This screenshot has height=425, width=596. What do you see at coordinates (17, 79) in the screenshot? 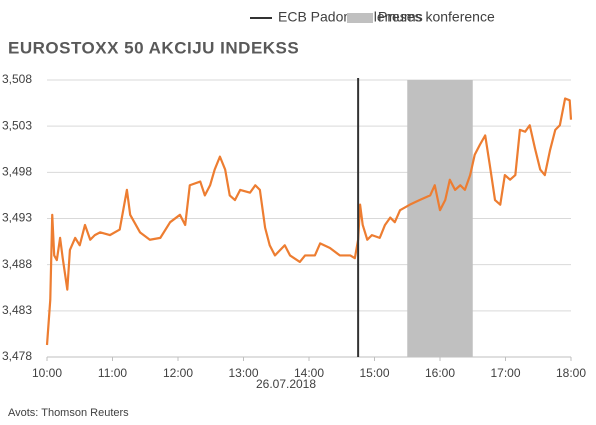
I see `y-tick-label: 3,508` at bounding box center [17, 79].